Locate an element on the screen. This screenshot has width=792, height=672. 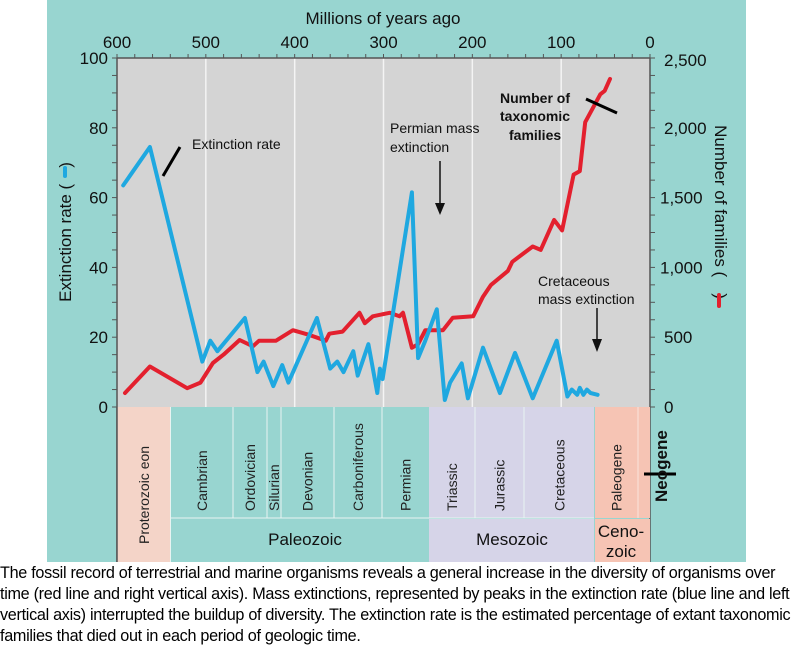
right-tick-label: 1,500 is located at coordinates (681, 198).